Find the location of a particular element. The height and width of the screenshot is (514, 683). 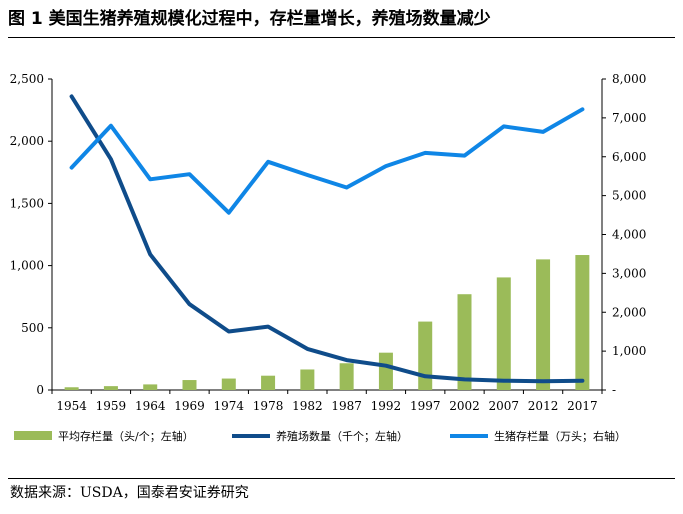

y-tick-label-right: 1,000 is located at coordinates (629, 351).